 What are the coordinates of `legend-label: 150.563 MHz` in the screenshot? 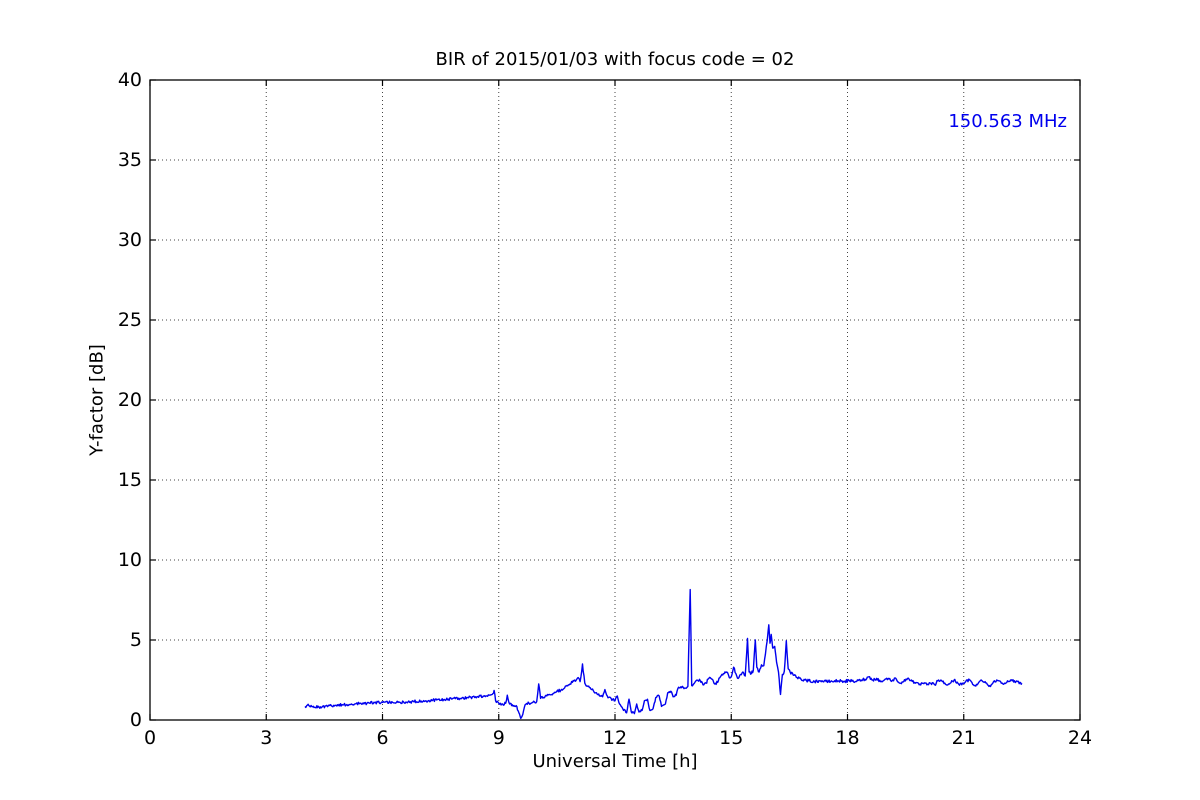 It's located at (1007, 121).